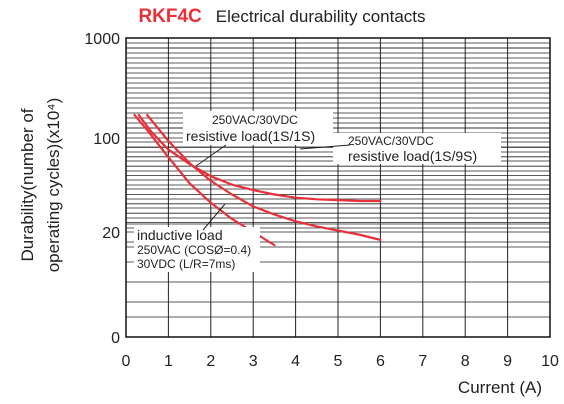 Image resolution: width=564 pixels, height=404 pixels. Describe the element at coordinates (186, 264) in the screenshot. I see `annotation-inductive-line-3: 30VDC (L/R=7ms)` at that location.